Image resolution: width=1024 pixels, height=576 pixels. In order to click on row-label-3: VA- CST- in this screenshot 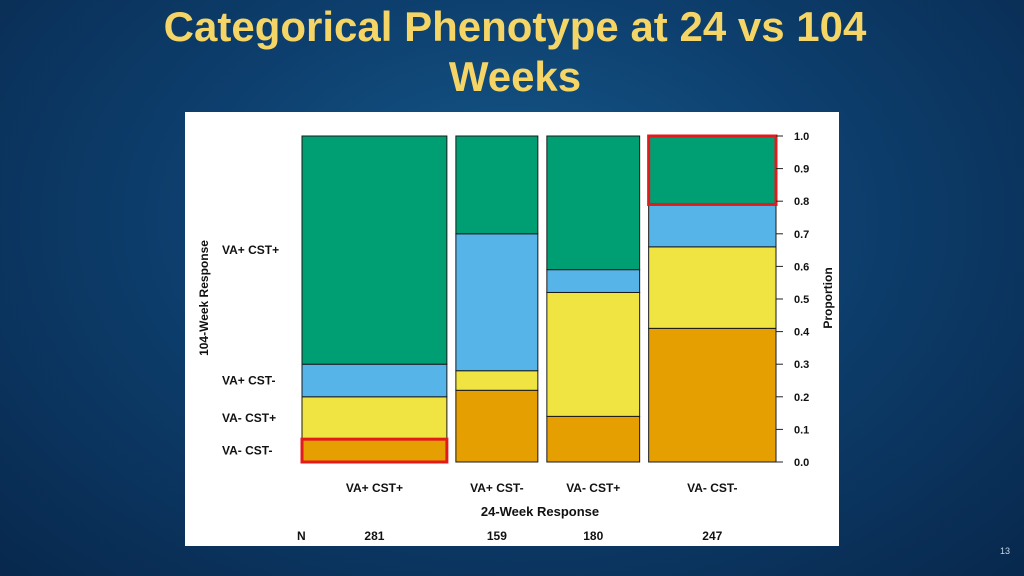, I will do `click(247, 451)`.